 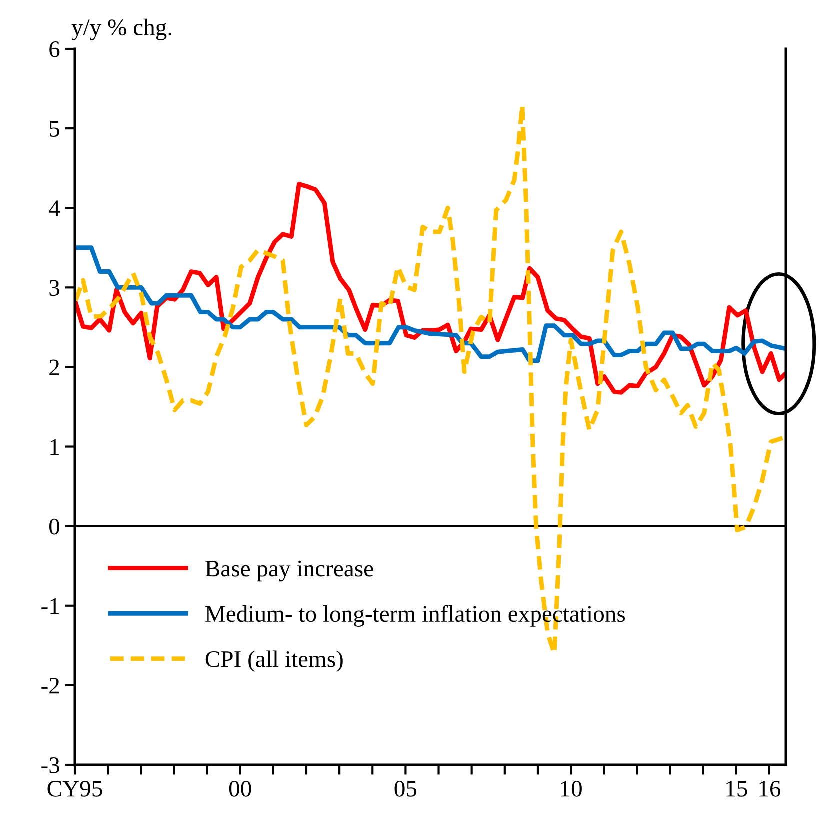 What do you see at coordinates (55, 129) in the screenshot?
I see `y-tick-label: 5` at bounding box center [55, 129].